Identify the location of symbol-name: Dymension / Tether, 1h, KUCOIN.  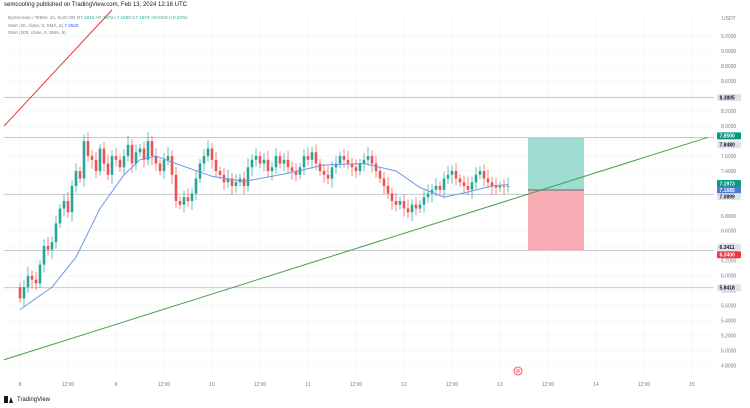
(42, 17).